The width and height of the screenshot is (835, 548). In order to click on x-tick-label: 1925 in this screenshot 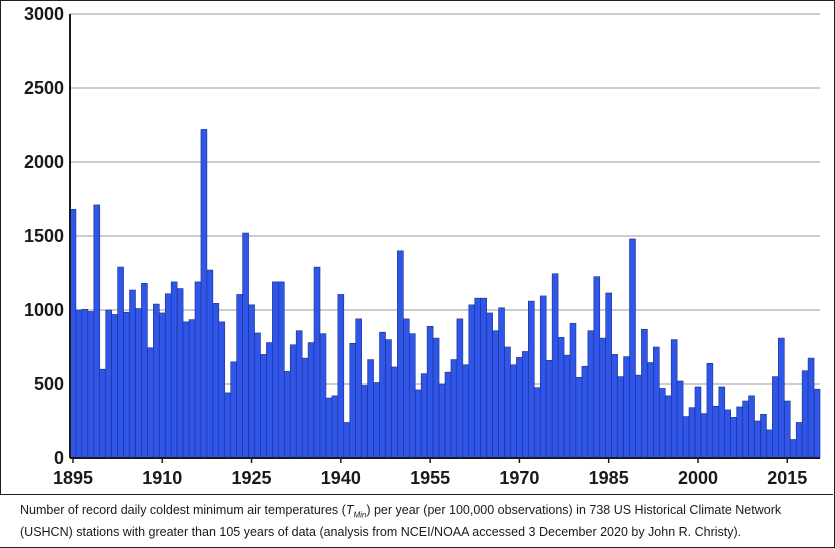, I will do `click(252, 478)`.